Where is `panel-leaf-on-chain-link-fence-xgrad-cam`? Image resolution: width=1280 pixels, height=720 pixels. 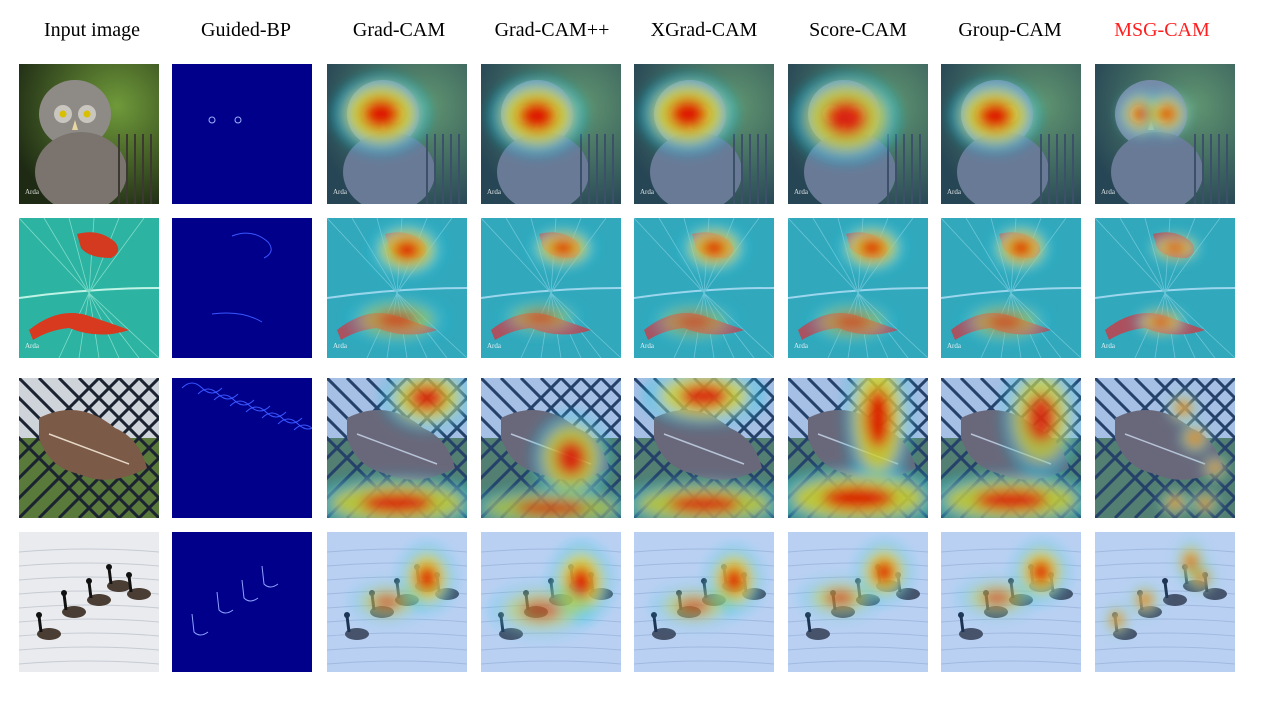 panel-leaf-on-chain-link-fence-xgrad-cam is located at coordinates (704, 448).